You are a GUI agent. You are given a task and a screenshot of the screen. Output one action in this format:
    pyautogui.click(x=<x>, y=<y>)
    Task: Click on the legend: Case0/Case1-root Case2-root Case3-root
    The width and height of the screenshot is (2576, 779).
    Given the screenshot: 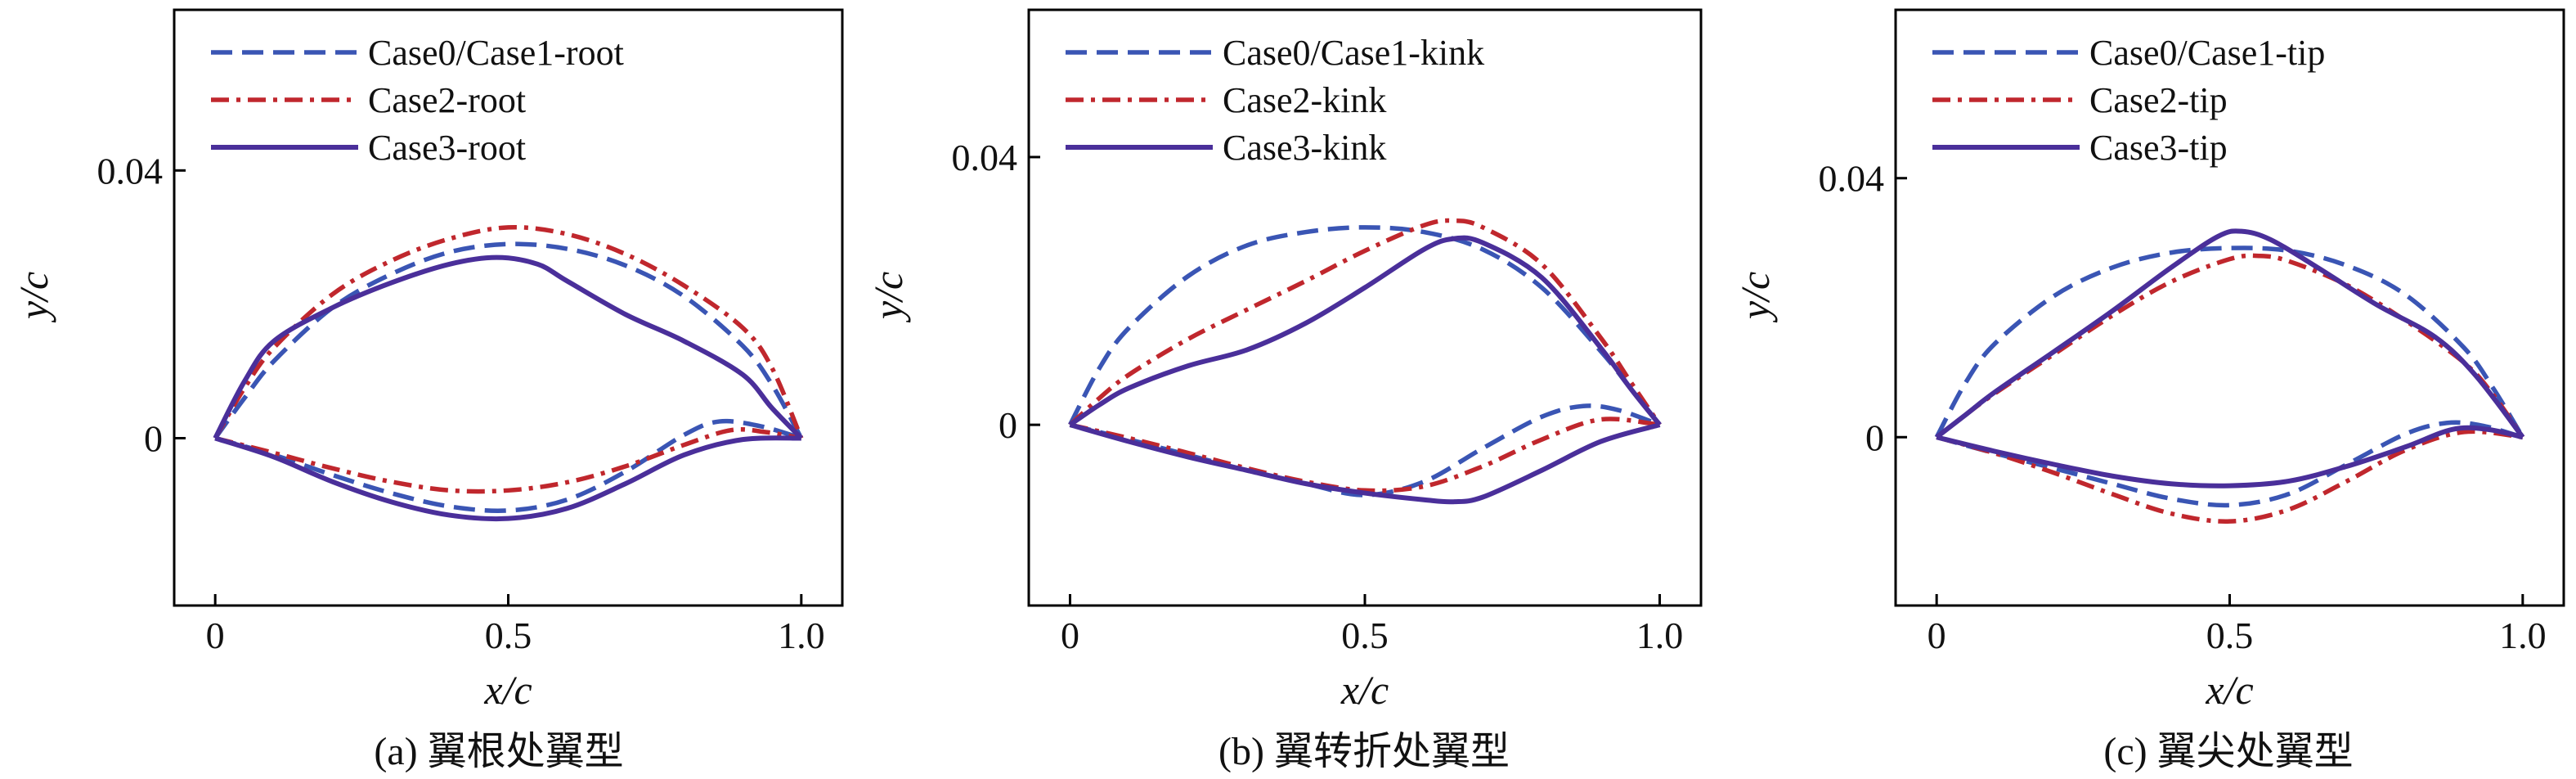 What is the action you would take?
    pyautogui.click(x=417, y=100)
    